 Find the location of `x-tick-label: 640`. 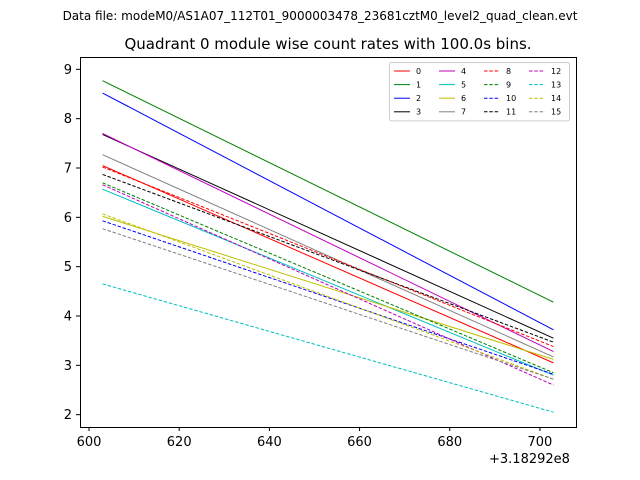

x-tick-label: 640 is located at coordinates (269, 442).